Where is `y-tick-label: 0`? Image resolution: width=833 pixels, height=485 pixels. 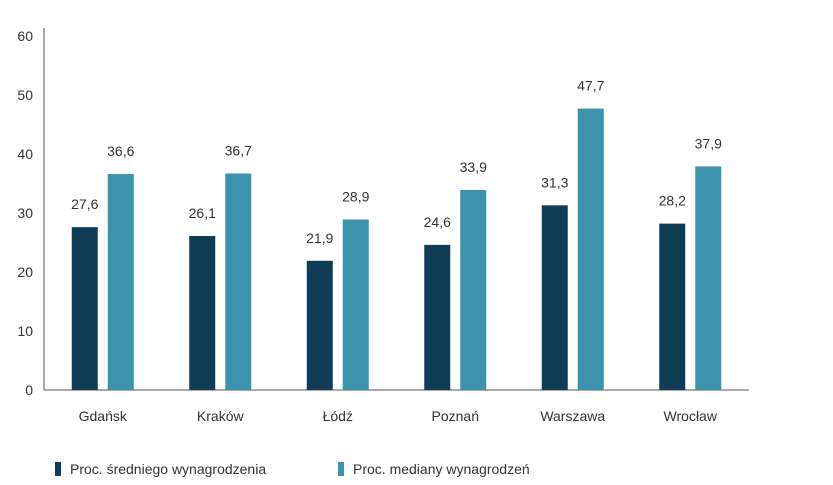 y-tick-label: 0 is located at coordinates (29, 390).